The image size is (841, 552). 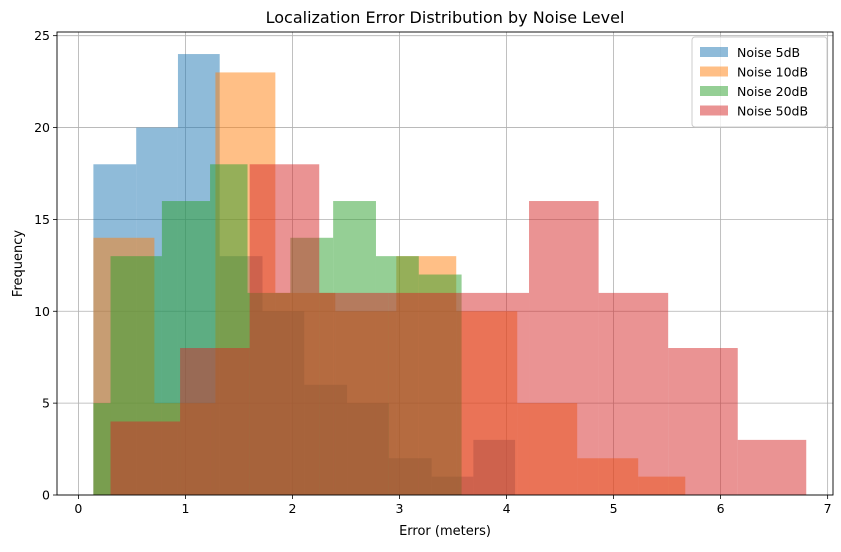 I want to click on y-tick-label: 10, so click(x=42, y=311).